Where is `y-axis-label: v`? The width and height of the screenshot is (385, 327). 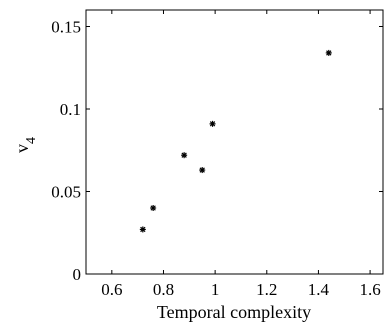
y-axis-label: v is located at coordinates (22, 148).